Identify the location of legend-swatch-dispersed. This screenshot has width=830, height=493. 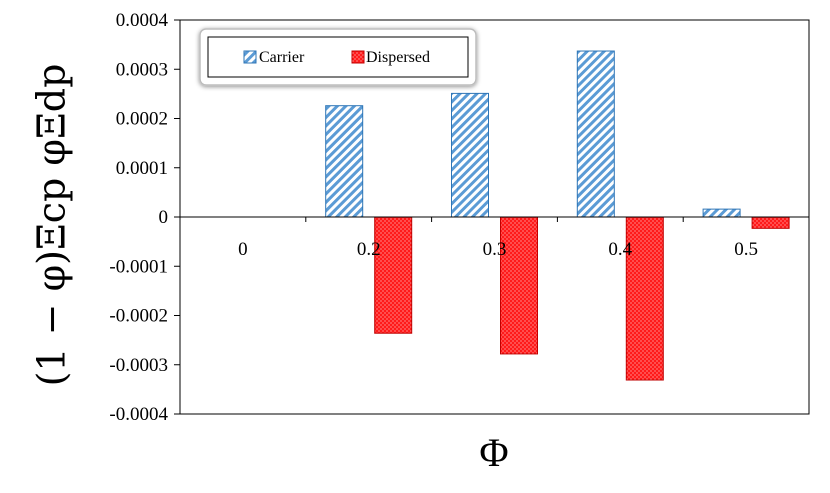
(358, 57).